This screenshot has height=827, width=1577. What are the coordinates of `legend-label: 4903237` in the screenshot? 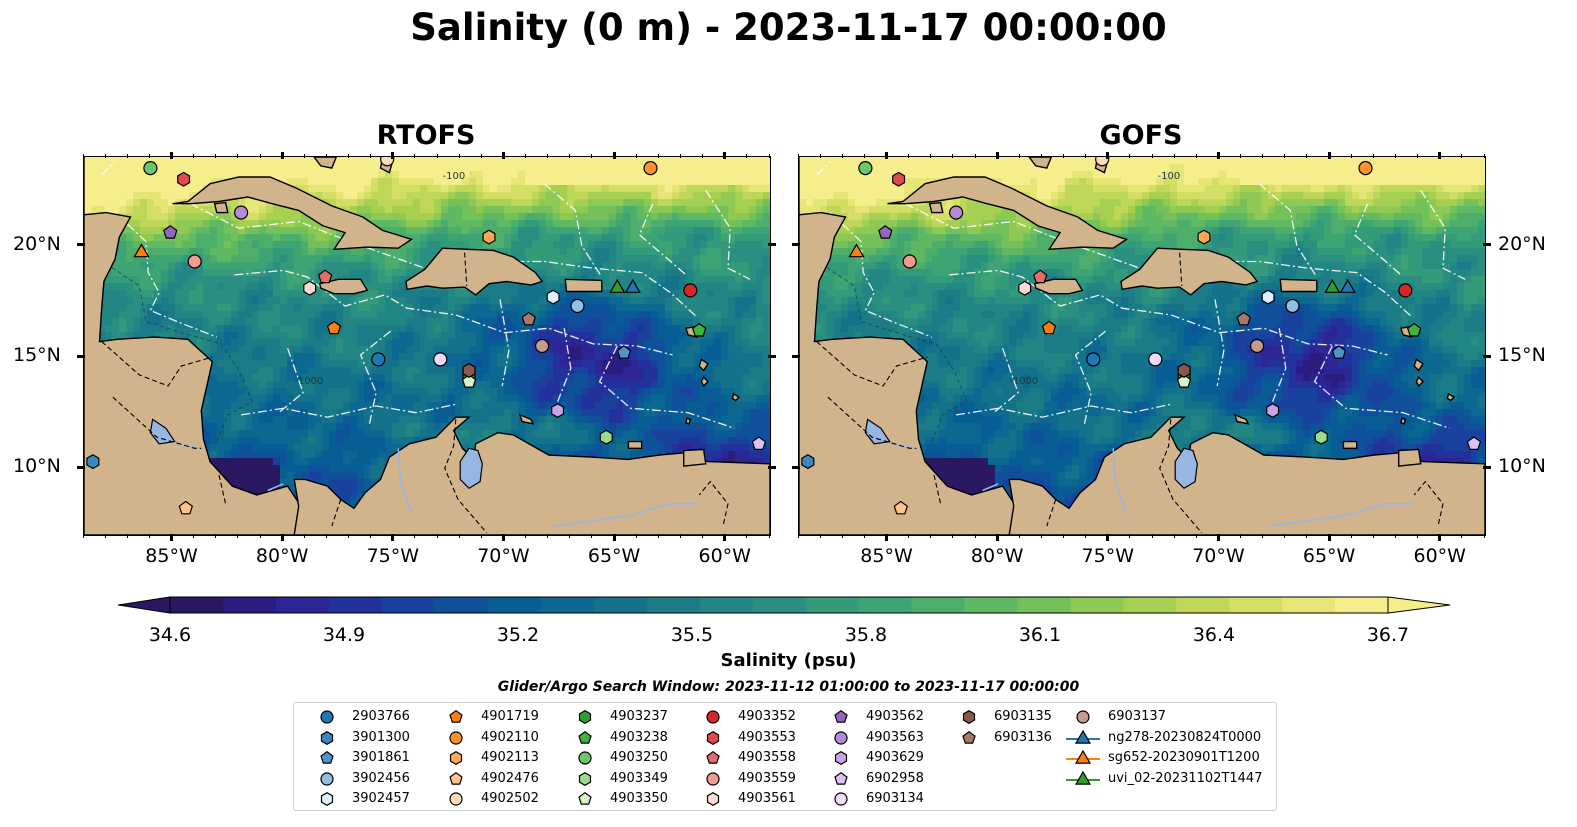 It's located at (639, 716).